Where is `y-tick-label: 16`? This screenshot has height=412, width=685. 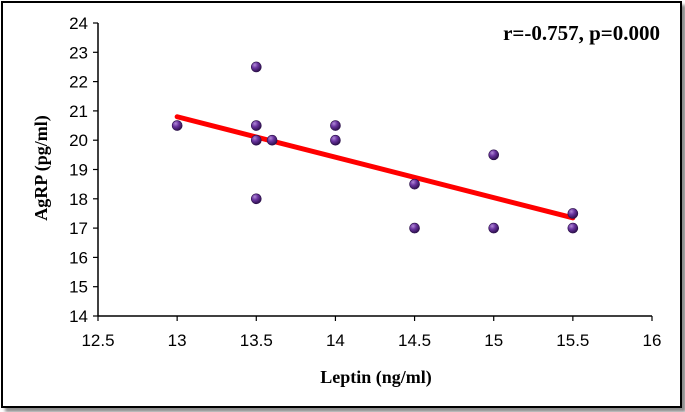
y-tick-label: 16 is located at coordinates (78, 257).